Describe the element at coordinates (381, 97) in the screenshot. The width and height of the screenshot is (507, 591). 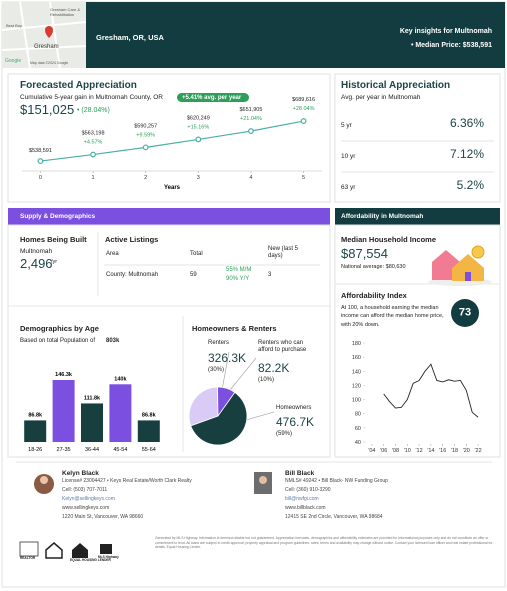
I see `subtitle: Avg. per year in Multnomah` at that location.